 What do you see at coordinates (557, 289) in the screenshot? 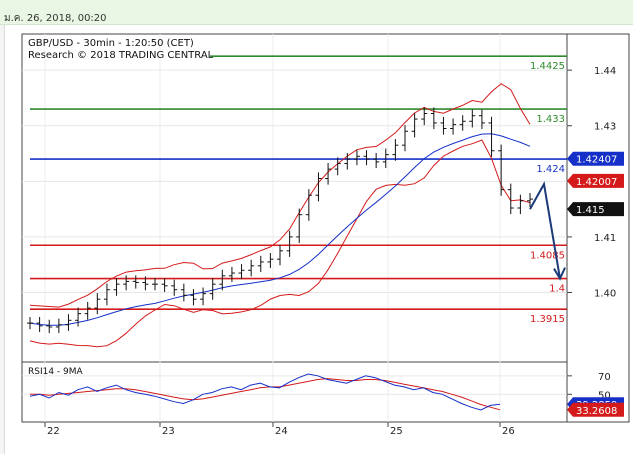
I see `level-label: 1.4` at bounding box center [557, 289].